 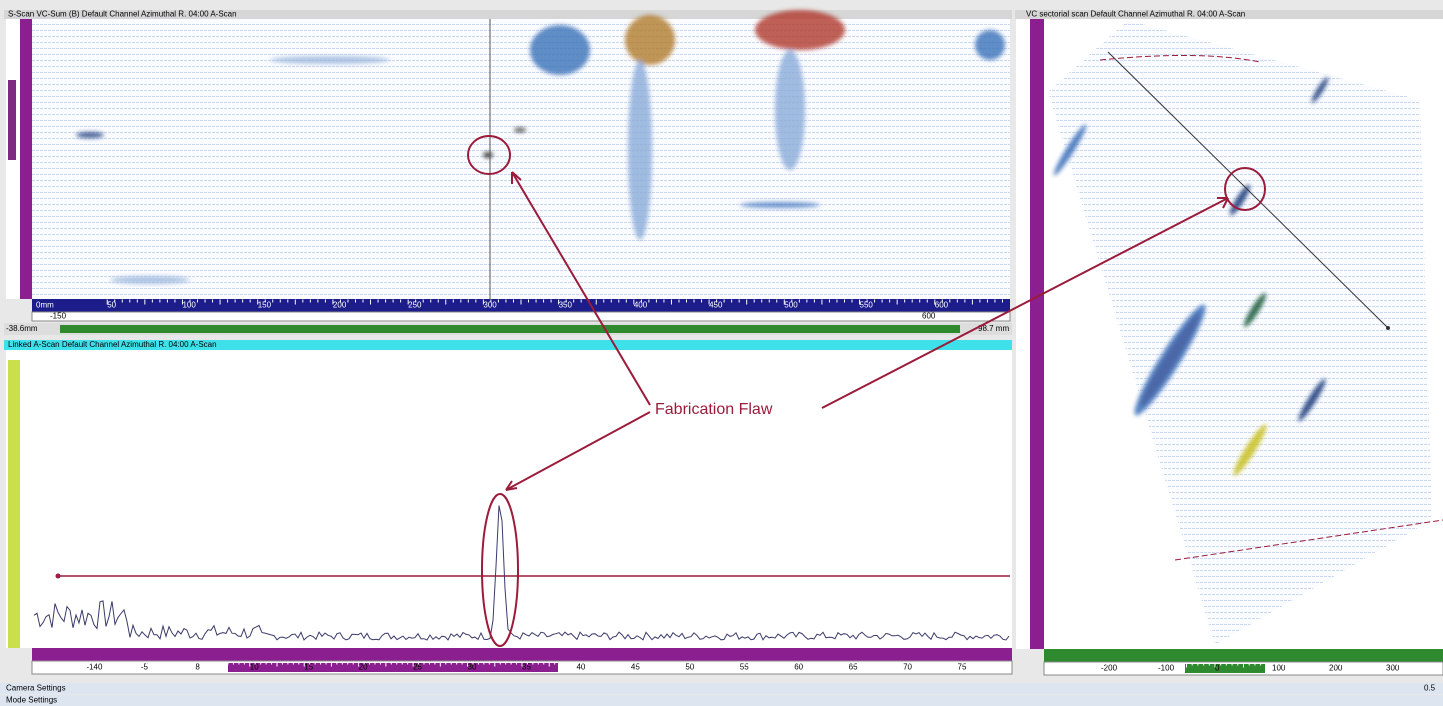 I want to click on ascan-waveform, so click(x=521, y=573).